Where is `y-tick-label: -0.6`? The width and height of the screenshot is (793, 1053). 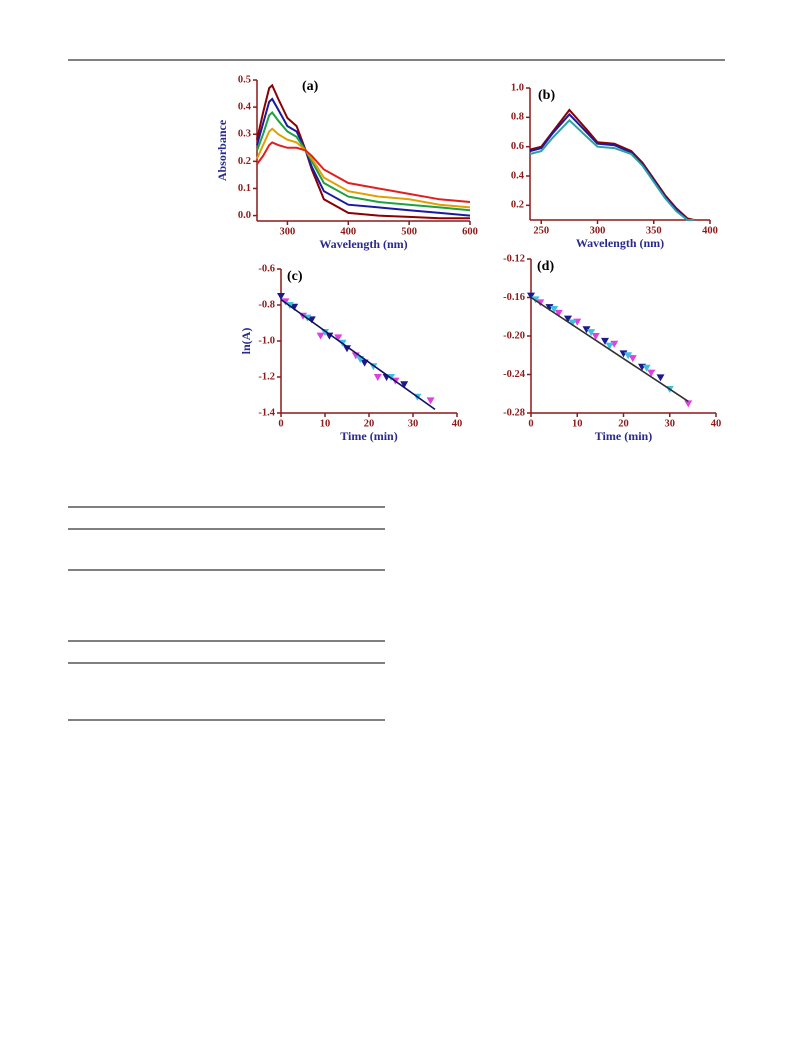
y-tick-label: -0.6 is located at coordinates (266, 268).